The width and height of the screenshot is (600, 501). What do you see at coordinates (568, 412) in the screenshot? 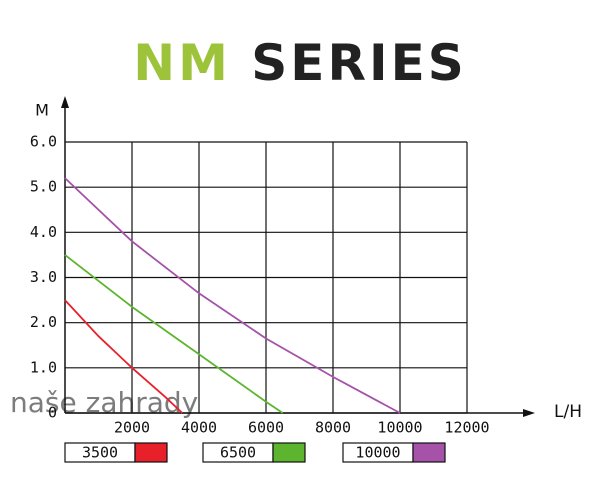
I see `x-axis-label: L/H` at bounding box center [568, 412].